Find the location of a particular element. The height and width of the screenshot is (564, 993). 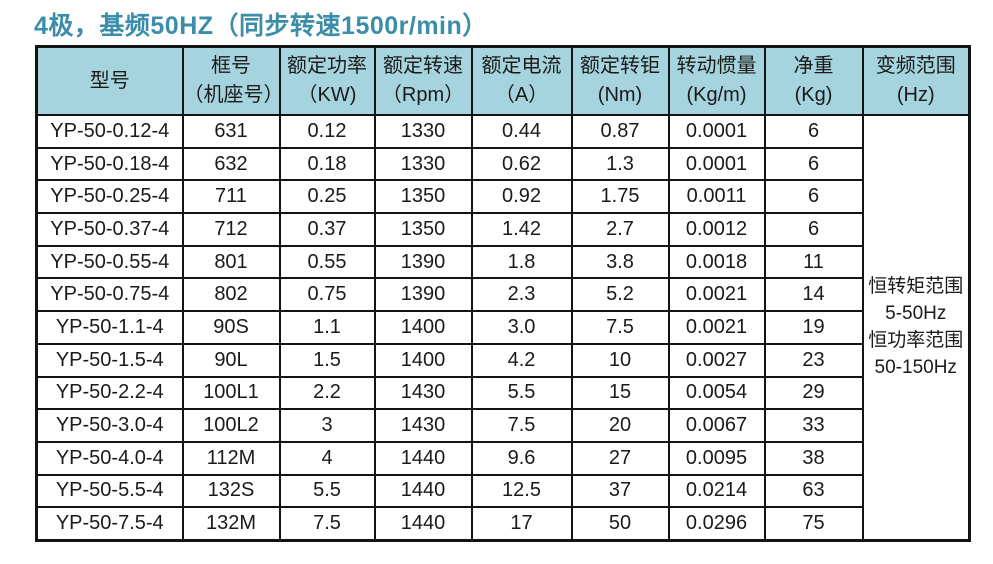

table-cell: 90S is located at coordinates (231, 327).